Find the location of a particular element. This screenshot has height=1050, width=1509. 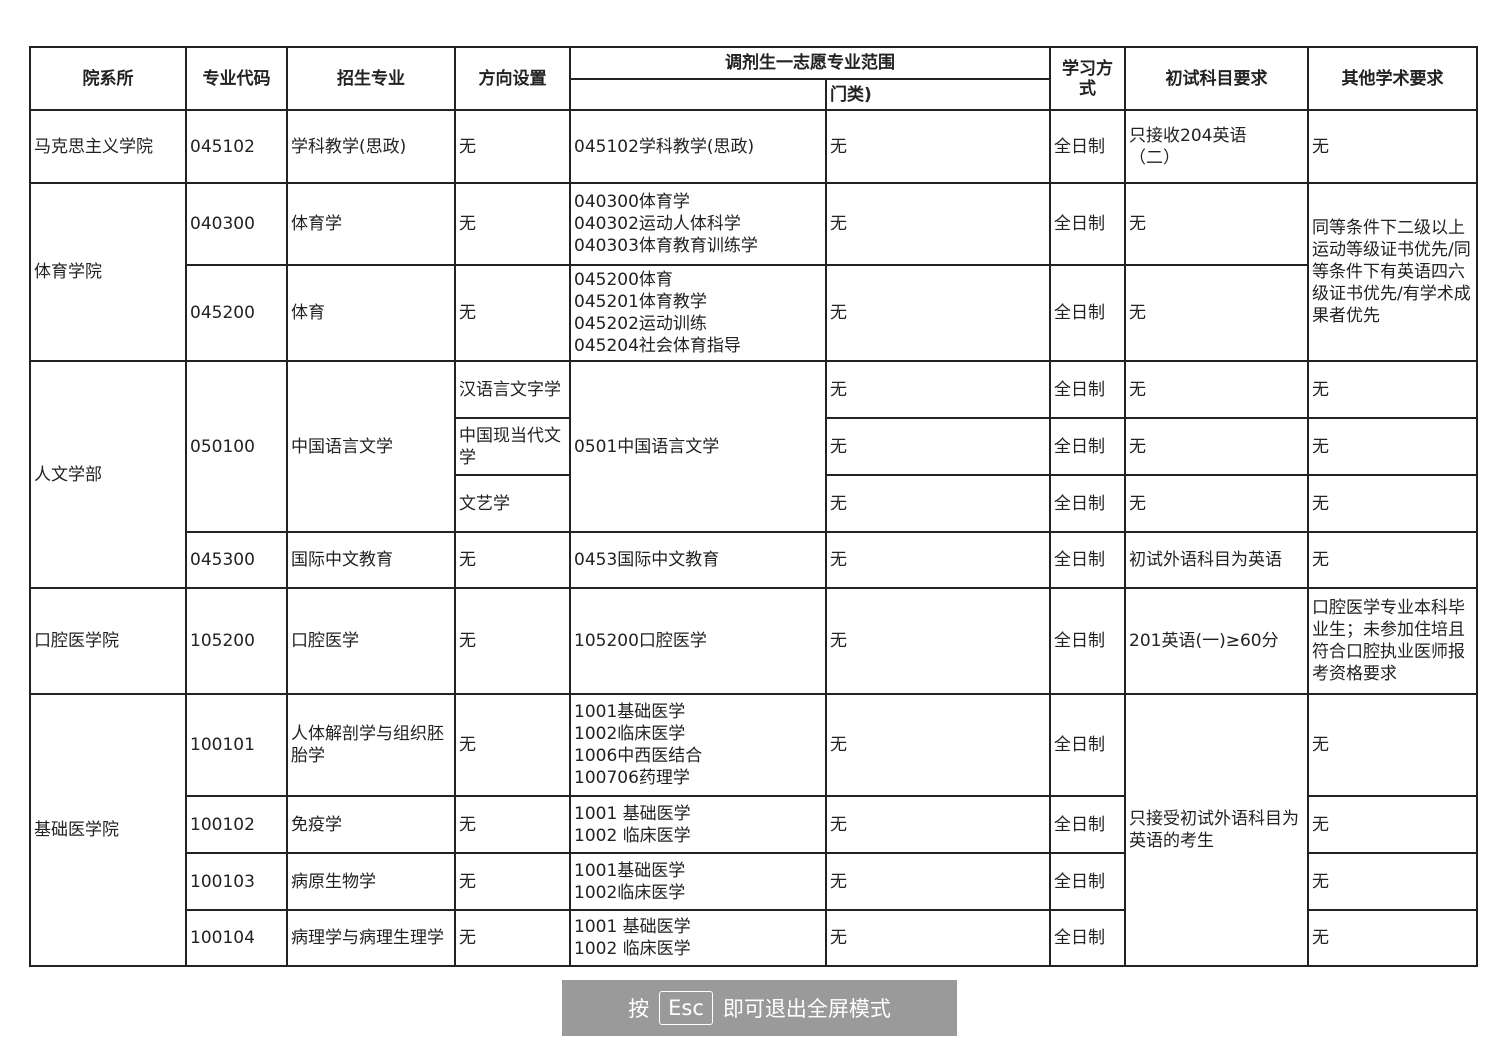

table-row: 文艺学无全日制无无 is located at coordinates (754, 503).